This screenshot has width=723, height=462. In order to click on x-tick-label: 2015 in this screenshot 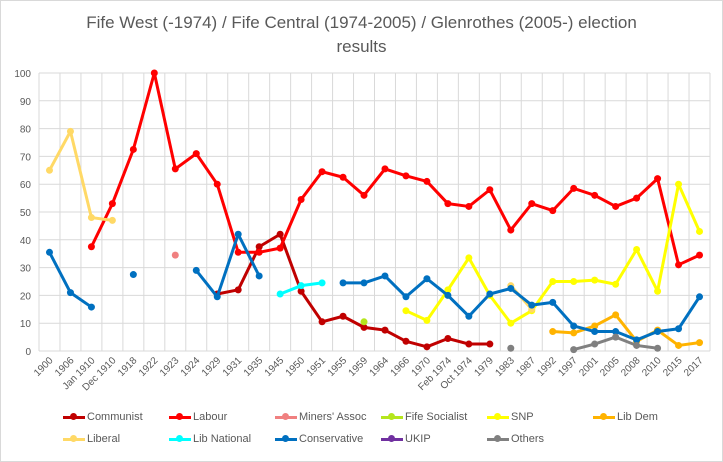, I will do `click(673, 367)`.